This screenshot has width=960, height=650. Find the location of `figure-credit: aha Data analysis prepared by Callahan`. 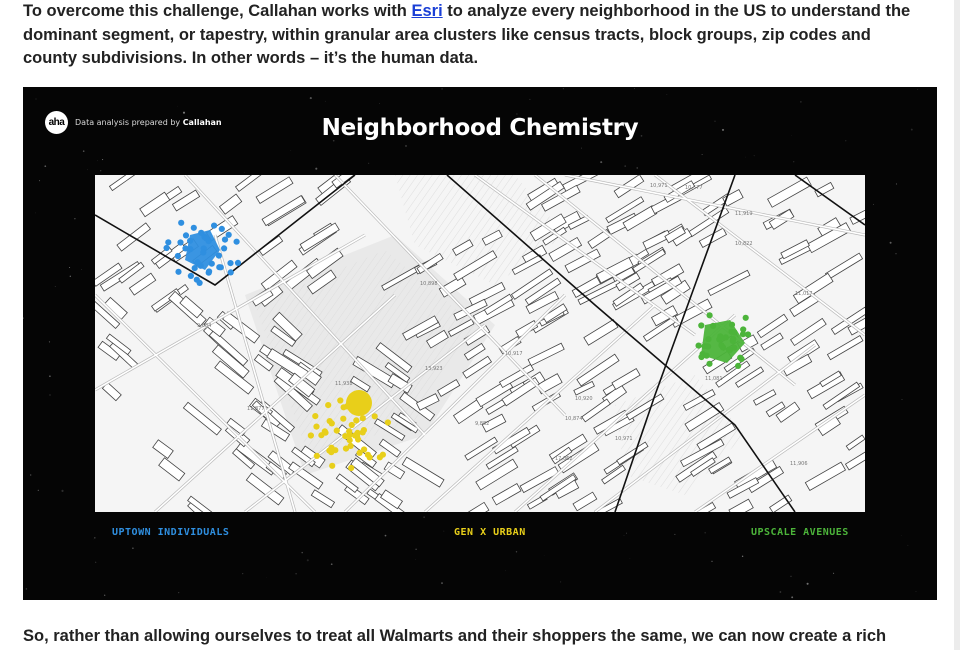

figure-credit: aha Data analysis prepared by Callahan is located at coordinates (133, 122).